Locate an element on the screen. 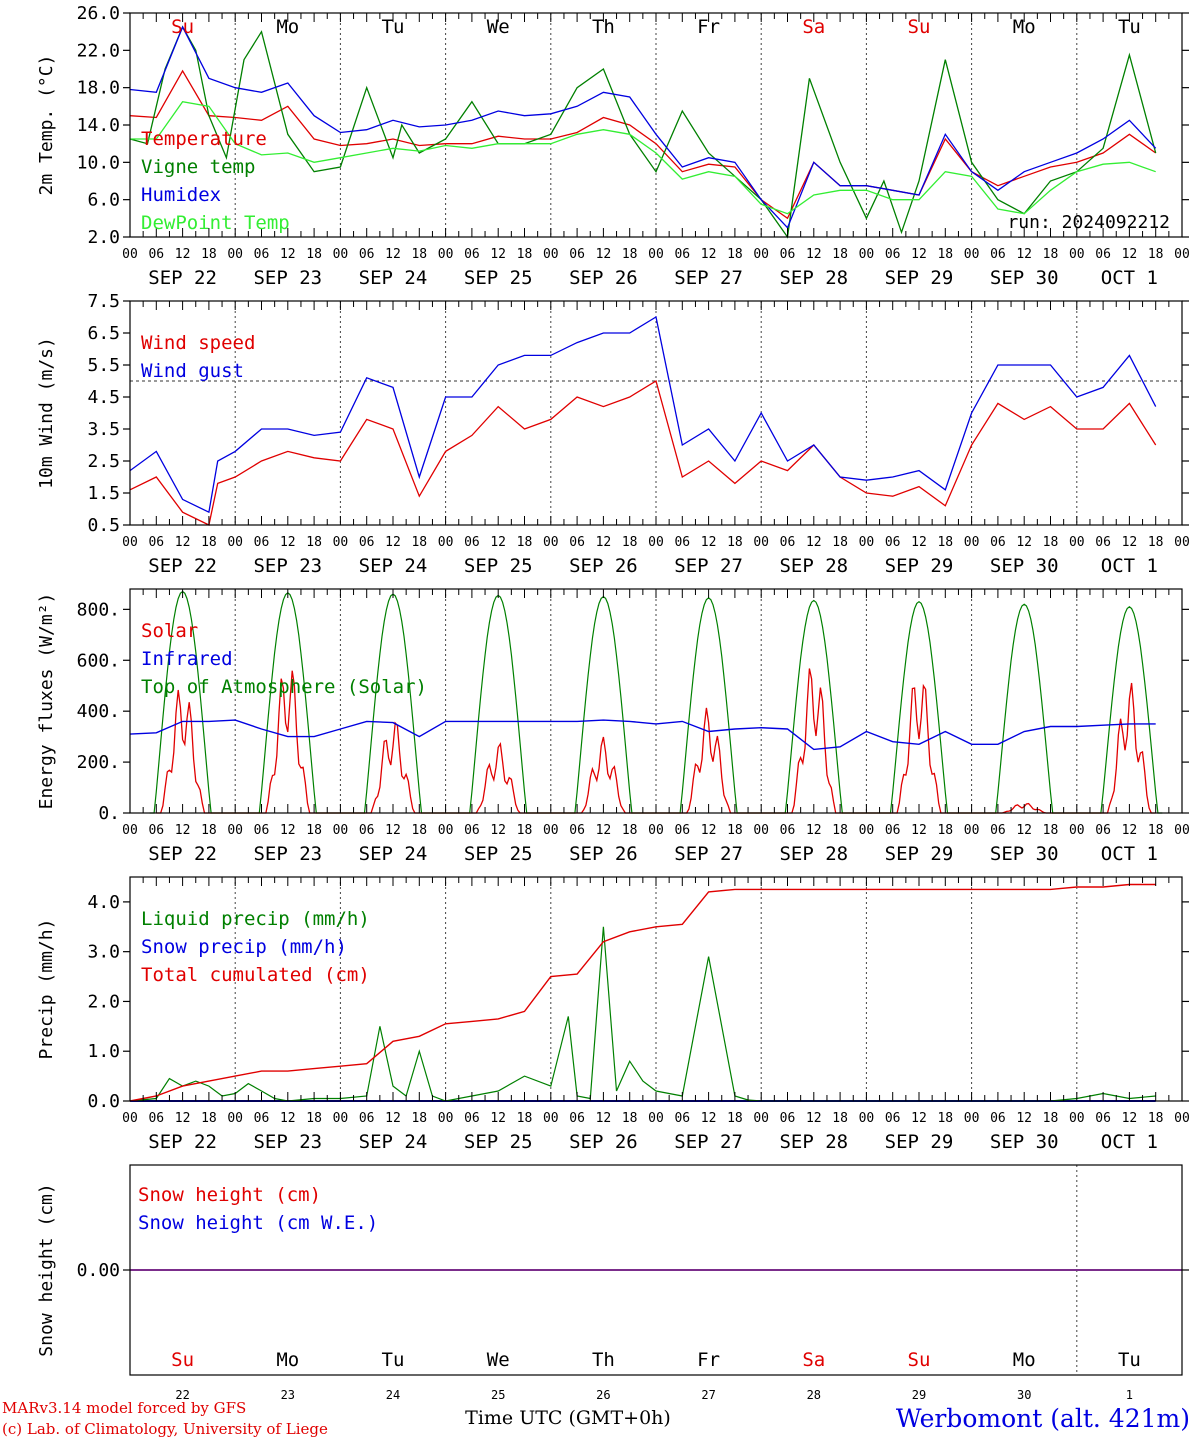  y-tick-label: 1.5 is located at coordinates (103, 493).